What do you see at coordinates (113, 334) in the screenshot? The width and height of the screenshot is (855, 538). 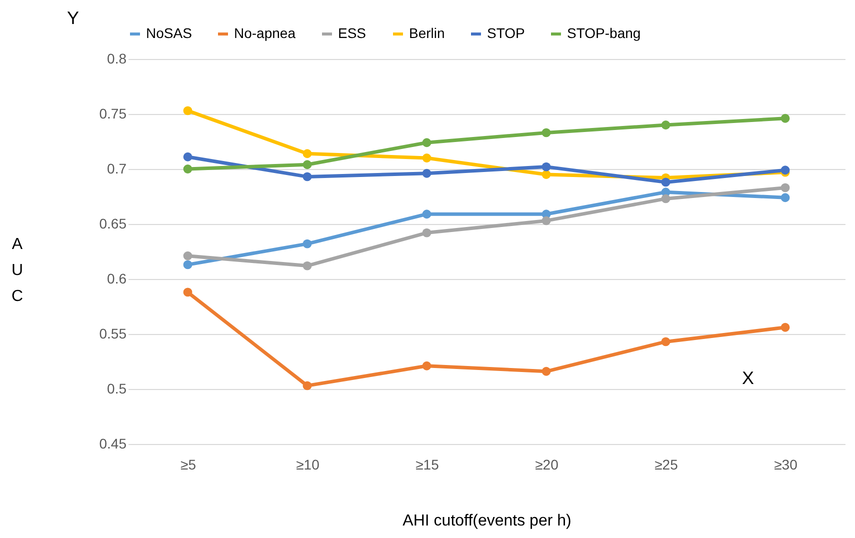 I see `y-tick-label: 0.55` at bounding box center [113, 334].